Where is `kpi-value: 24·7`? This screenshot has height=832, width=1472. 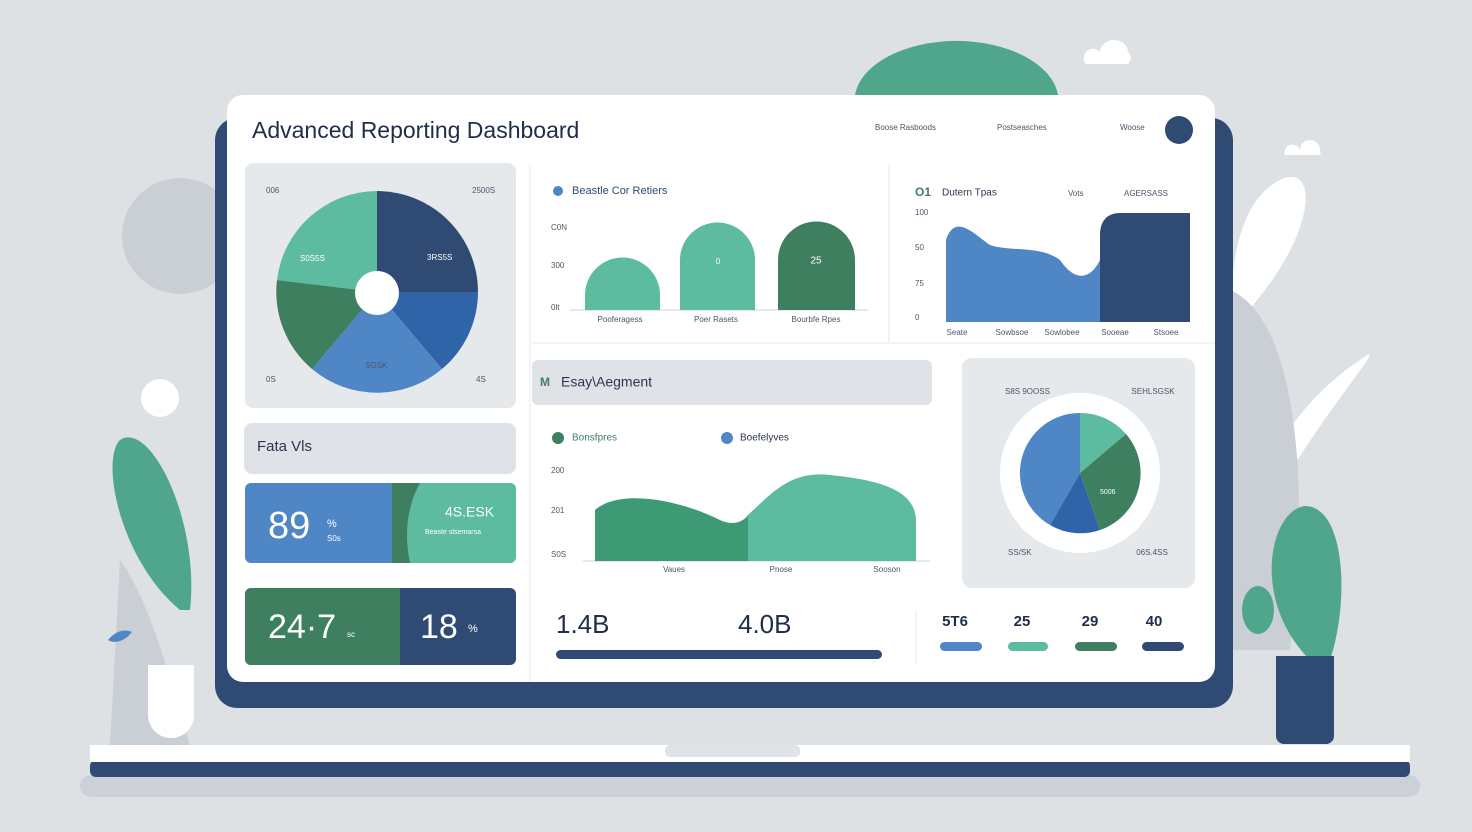
kpi-value: 24·7 is located at coordinates (302, 627).